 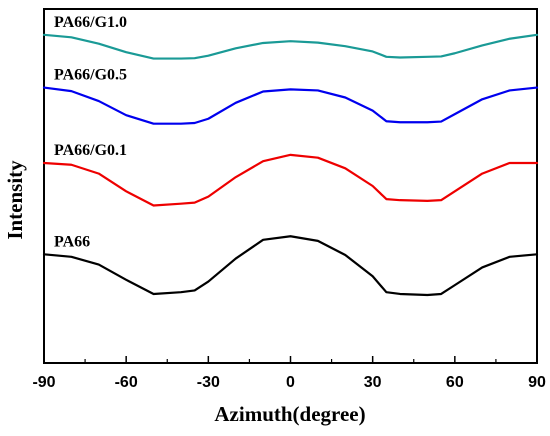 I want to click on series-label: PA66, so click(x=72, y=241).